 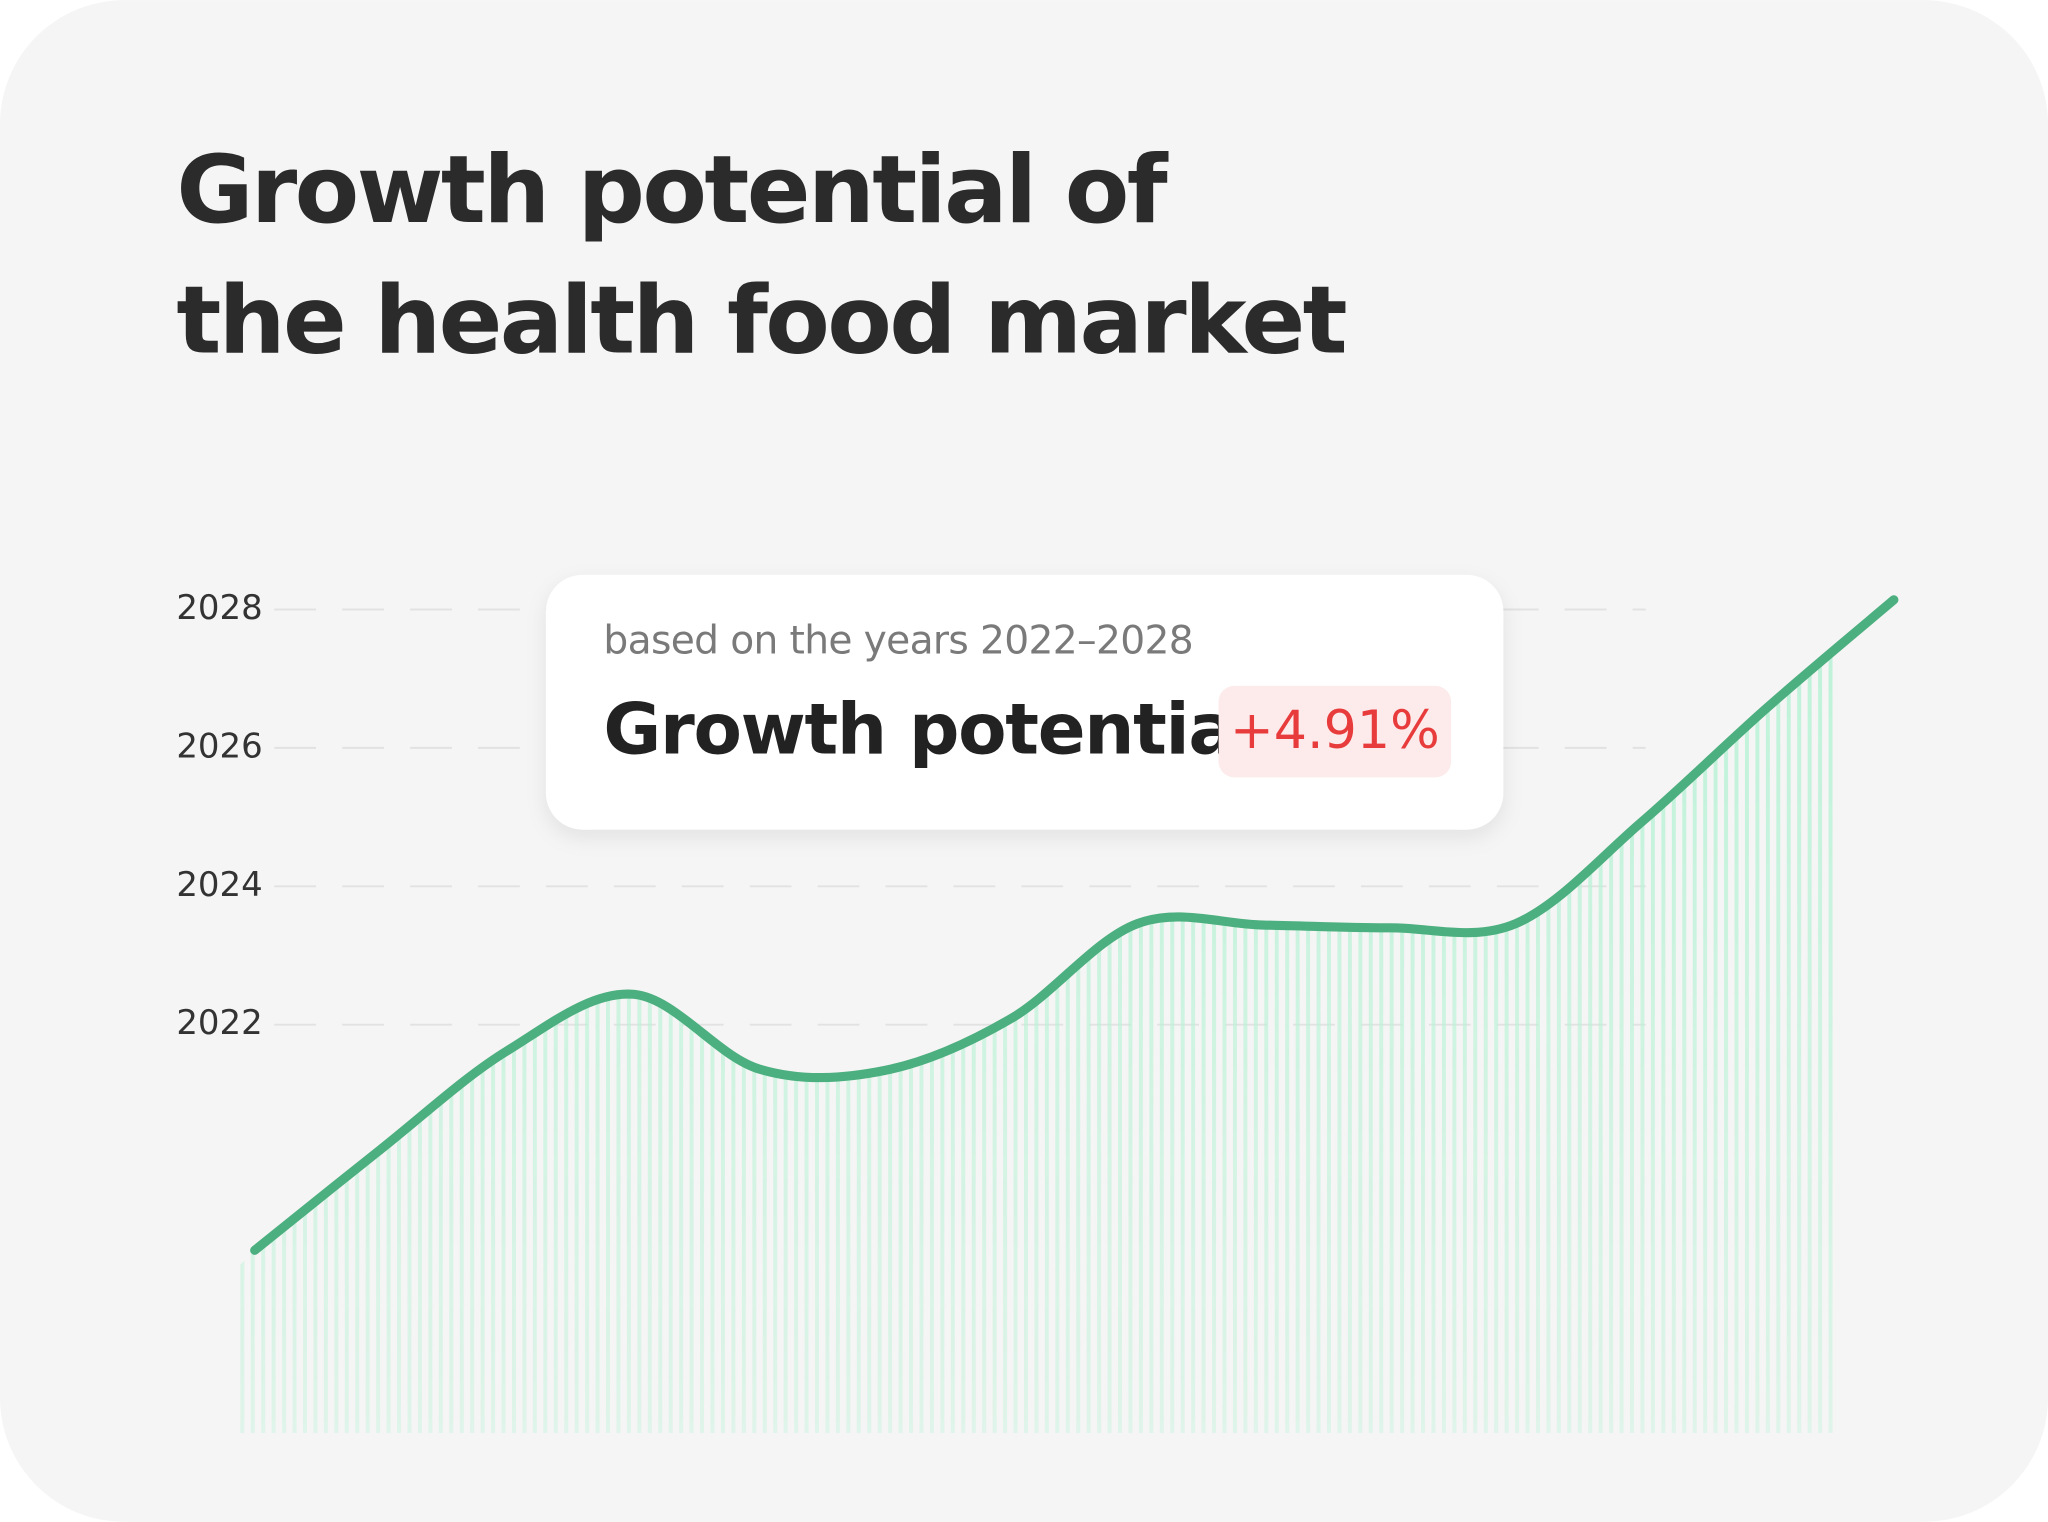 I want to click on y-tick-label: 2022, so click(x=219, y=1023).